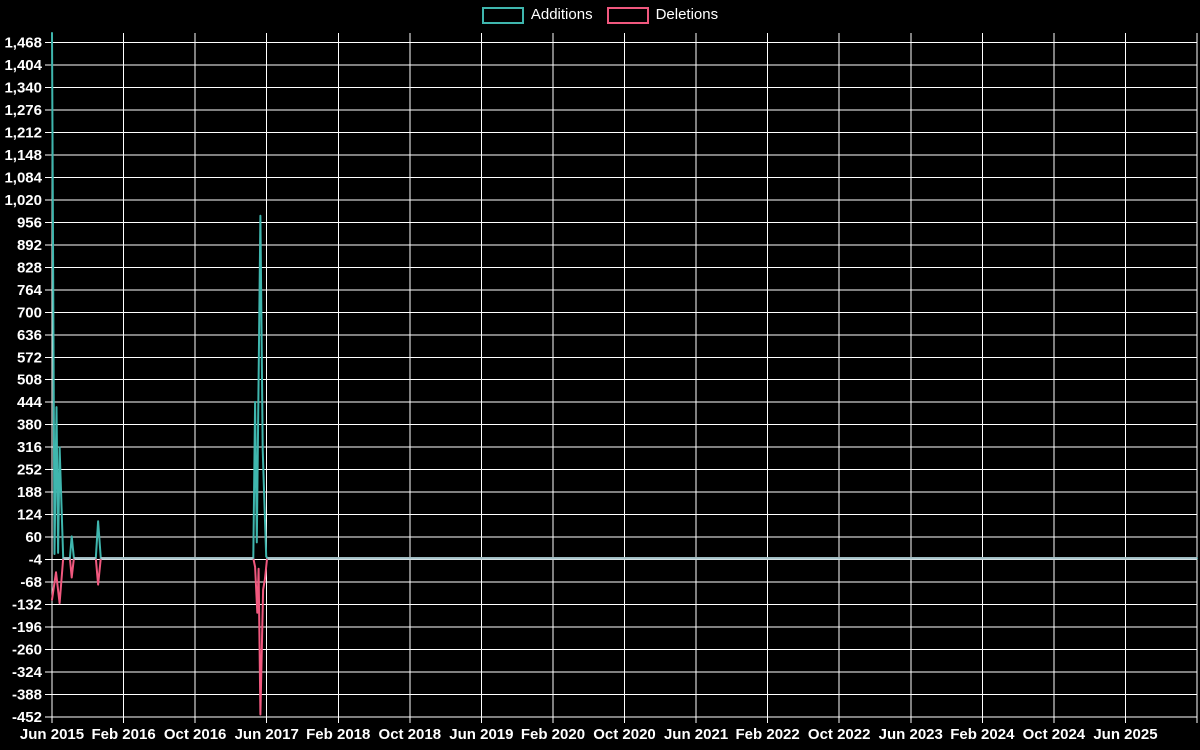 This screenshot has height=750, width=1200. I want to click on chart-legend: Additions Deletions, so click(600, 15).